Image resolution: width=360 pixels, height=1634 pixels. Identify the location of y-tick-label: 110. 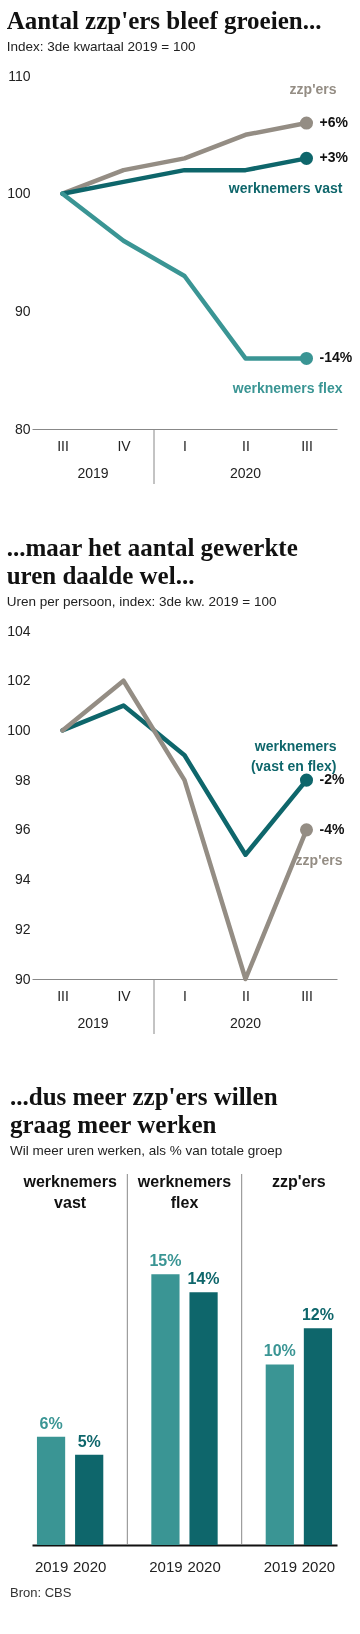
(19, 75).